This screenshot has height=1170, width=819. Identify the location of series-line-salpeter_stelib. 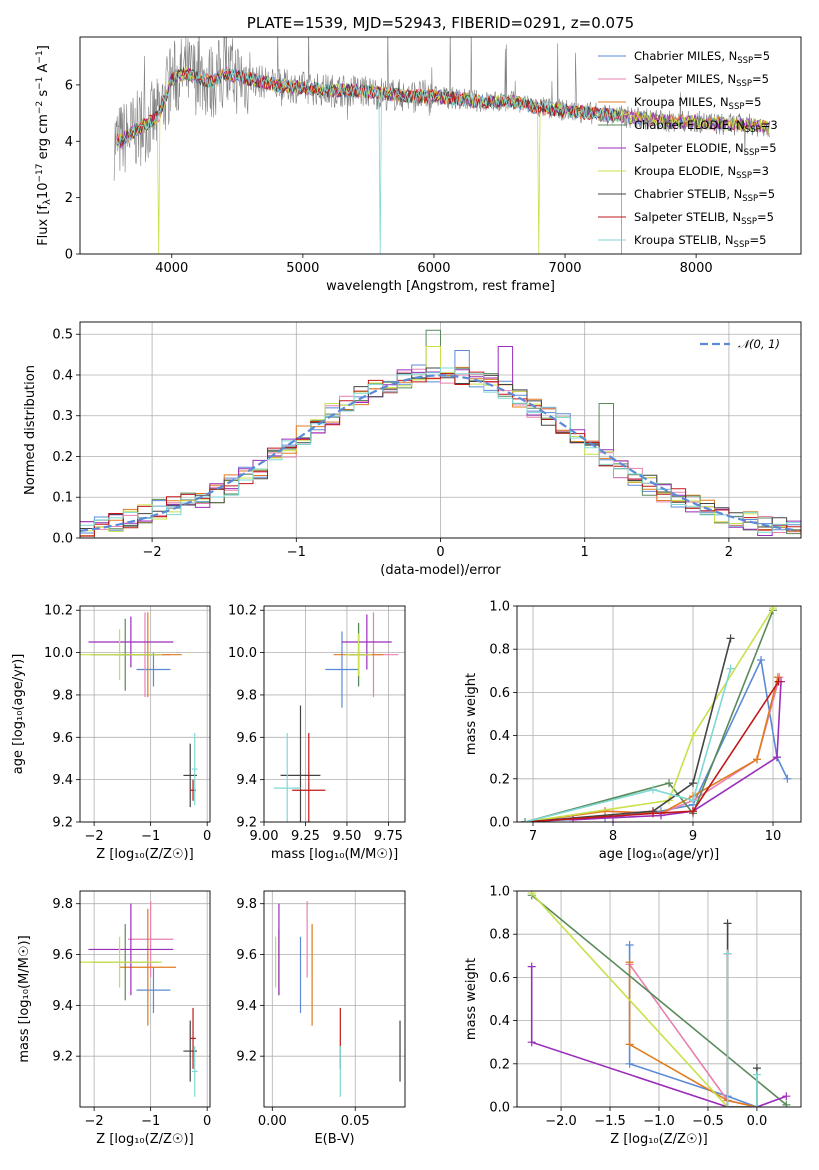
(741, 1030).